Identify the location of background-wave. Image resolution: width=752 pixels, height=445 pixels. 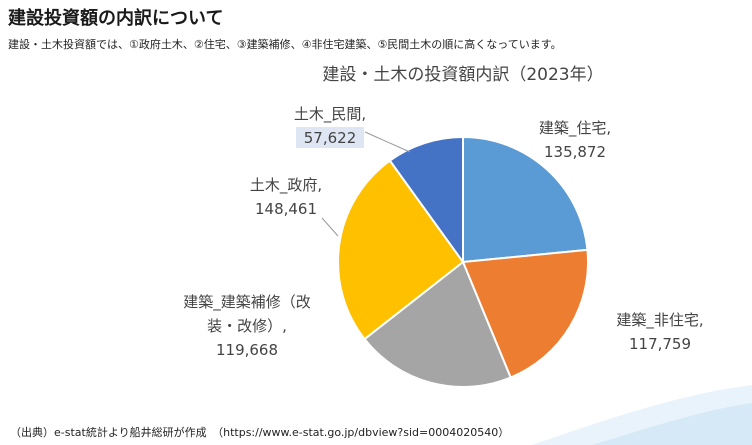
(642, 415).